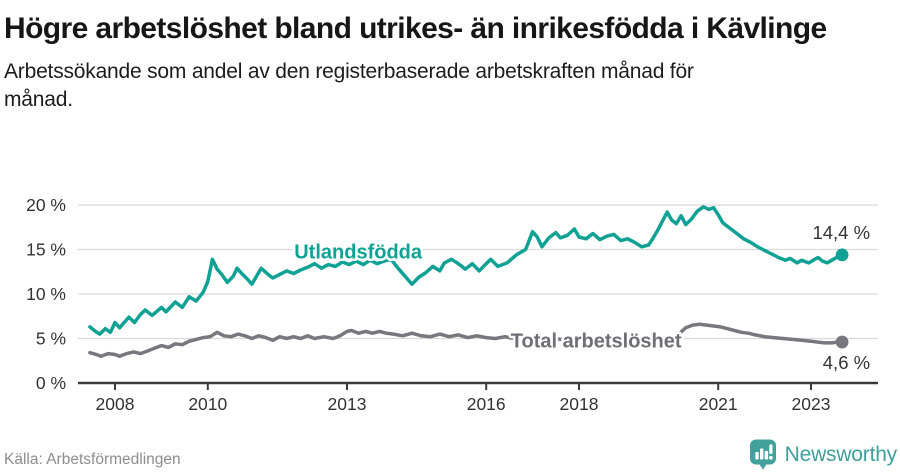 The width and height of the screenshot is (900, 474). Describe the element at coordinates (841, 454) in the screenshot. I see `newsworthy-wordmark: Newsworthy` at that location.